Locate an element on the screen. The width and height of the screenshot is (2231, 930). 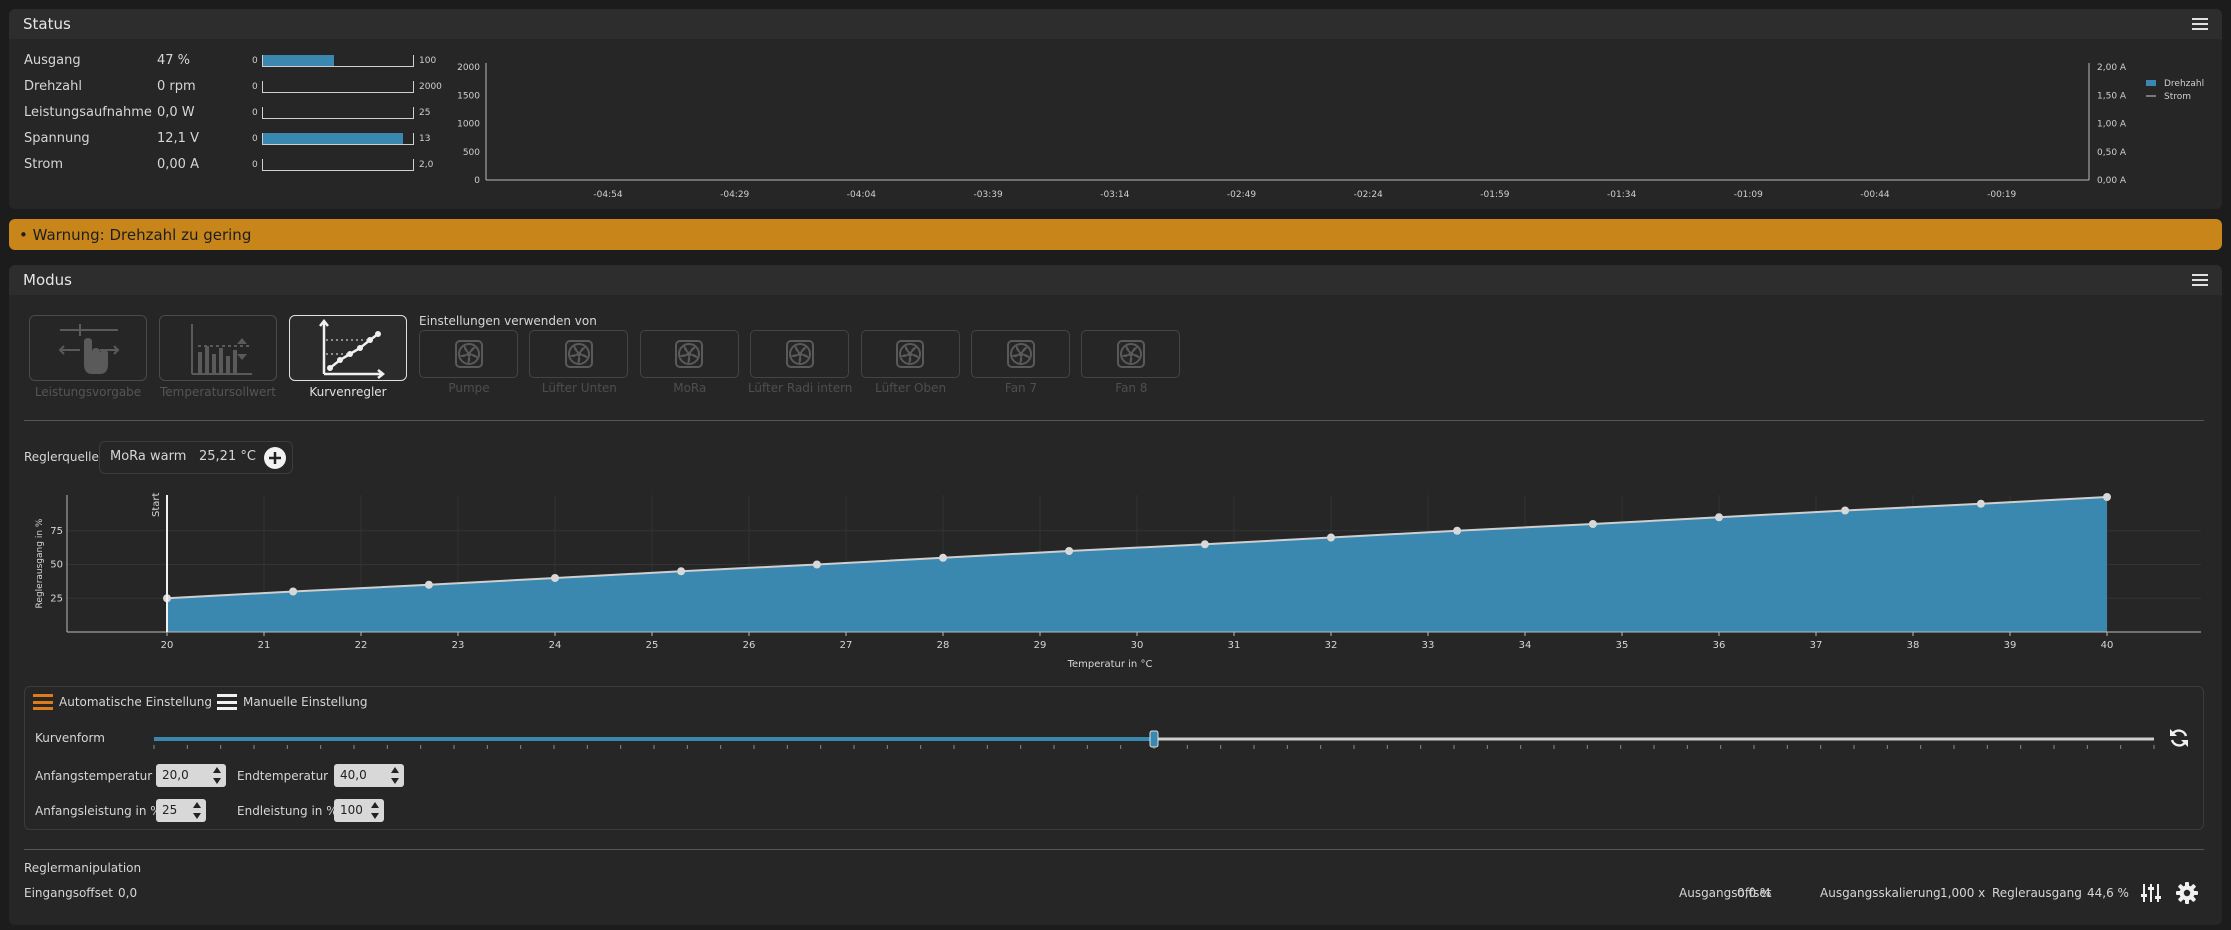
mode-label-kurvenregler: Kurvenregler is located at coordinates (348, 392).